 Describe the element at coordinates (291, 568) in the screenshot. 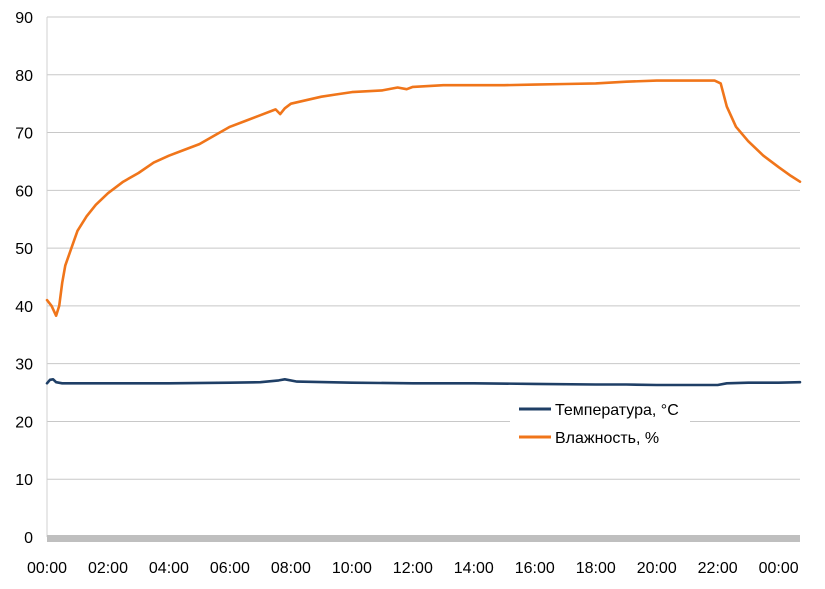

I see `x-tick-label: 08:00` at that location.